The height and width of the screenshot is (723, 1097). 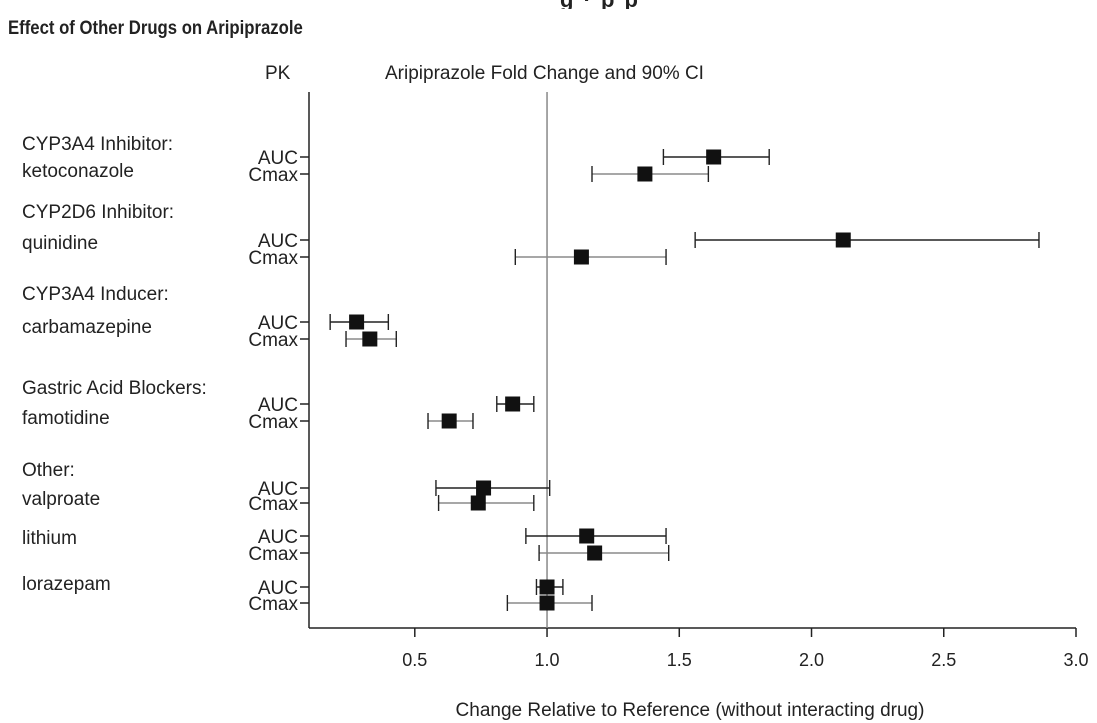 What do you see at coordinates (49, 538) in the screenshot?
I see `group-label: lithium` at bounding box center [49, 538].